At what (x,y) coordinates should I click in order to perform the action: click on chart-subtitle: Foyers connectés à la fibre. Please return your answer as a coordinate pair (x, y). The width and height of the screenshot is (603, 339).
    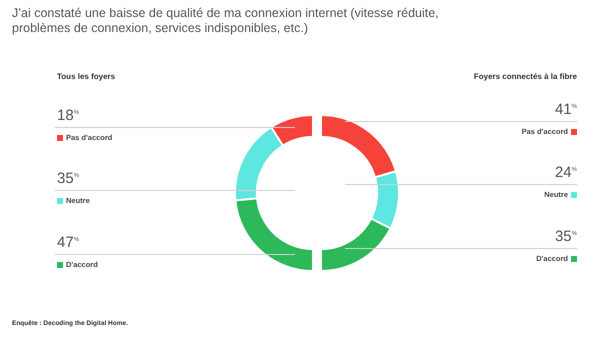
    Looking at the image, I should click on (525, 76).